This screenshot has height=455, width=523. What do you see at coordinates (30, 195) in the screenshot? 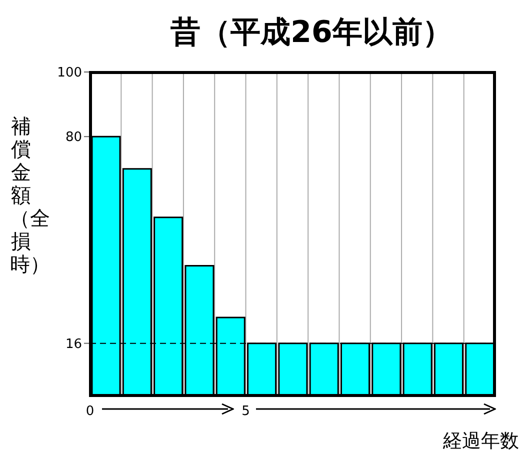
I see `y-axis-title: 補償金額（全損時）` at bounding box center [30, 195].